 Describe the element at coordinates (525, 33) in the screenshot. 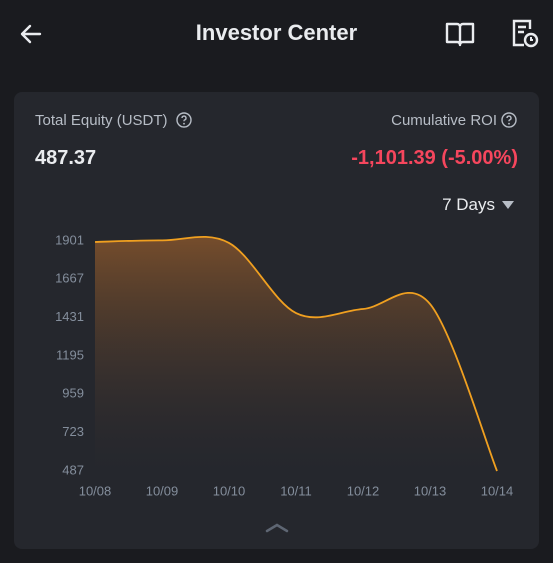

I see `history-icon` at that location.